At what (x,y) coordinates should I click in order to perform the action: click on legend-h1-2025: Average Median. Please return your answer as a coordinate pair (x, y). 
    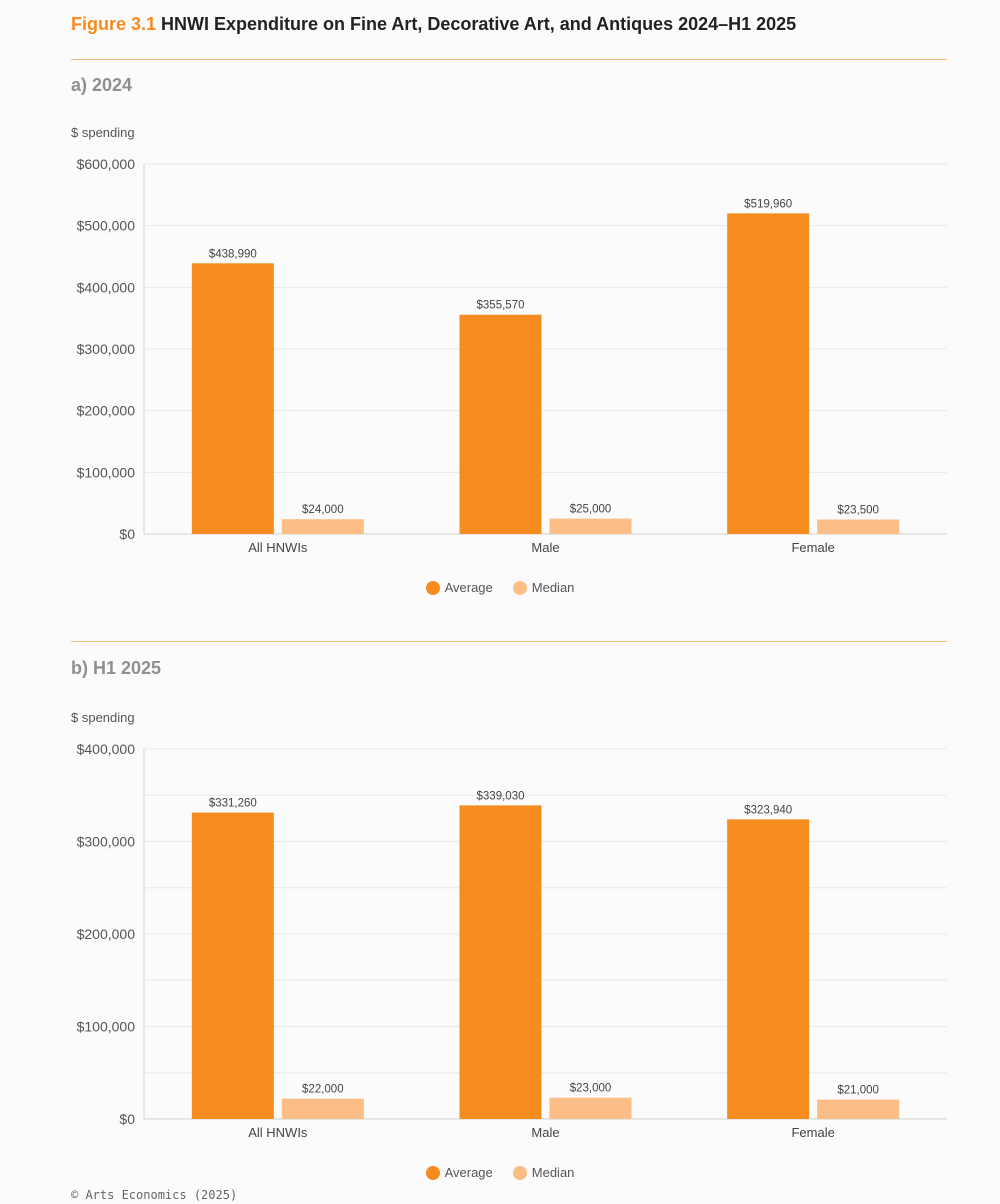
    Looking at the image, I should click on (500, 1172).